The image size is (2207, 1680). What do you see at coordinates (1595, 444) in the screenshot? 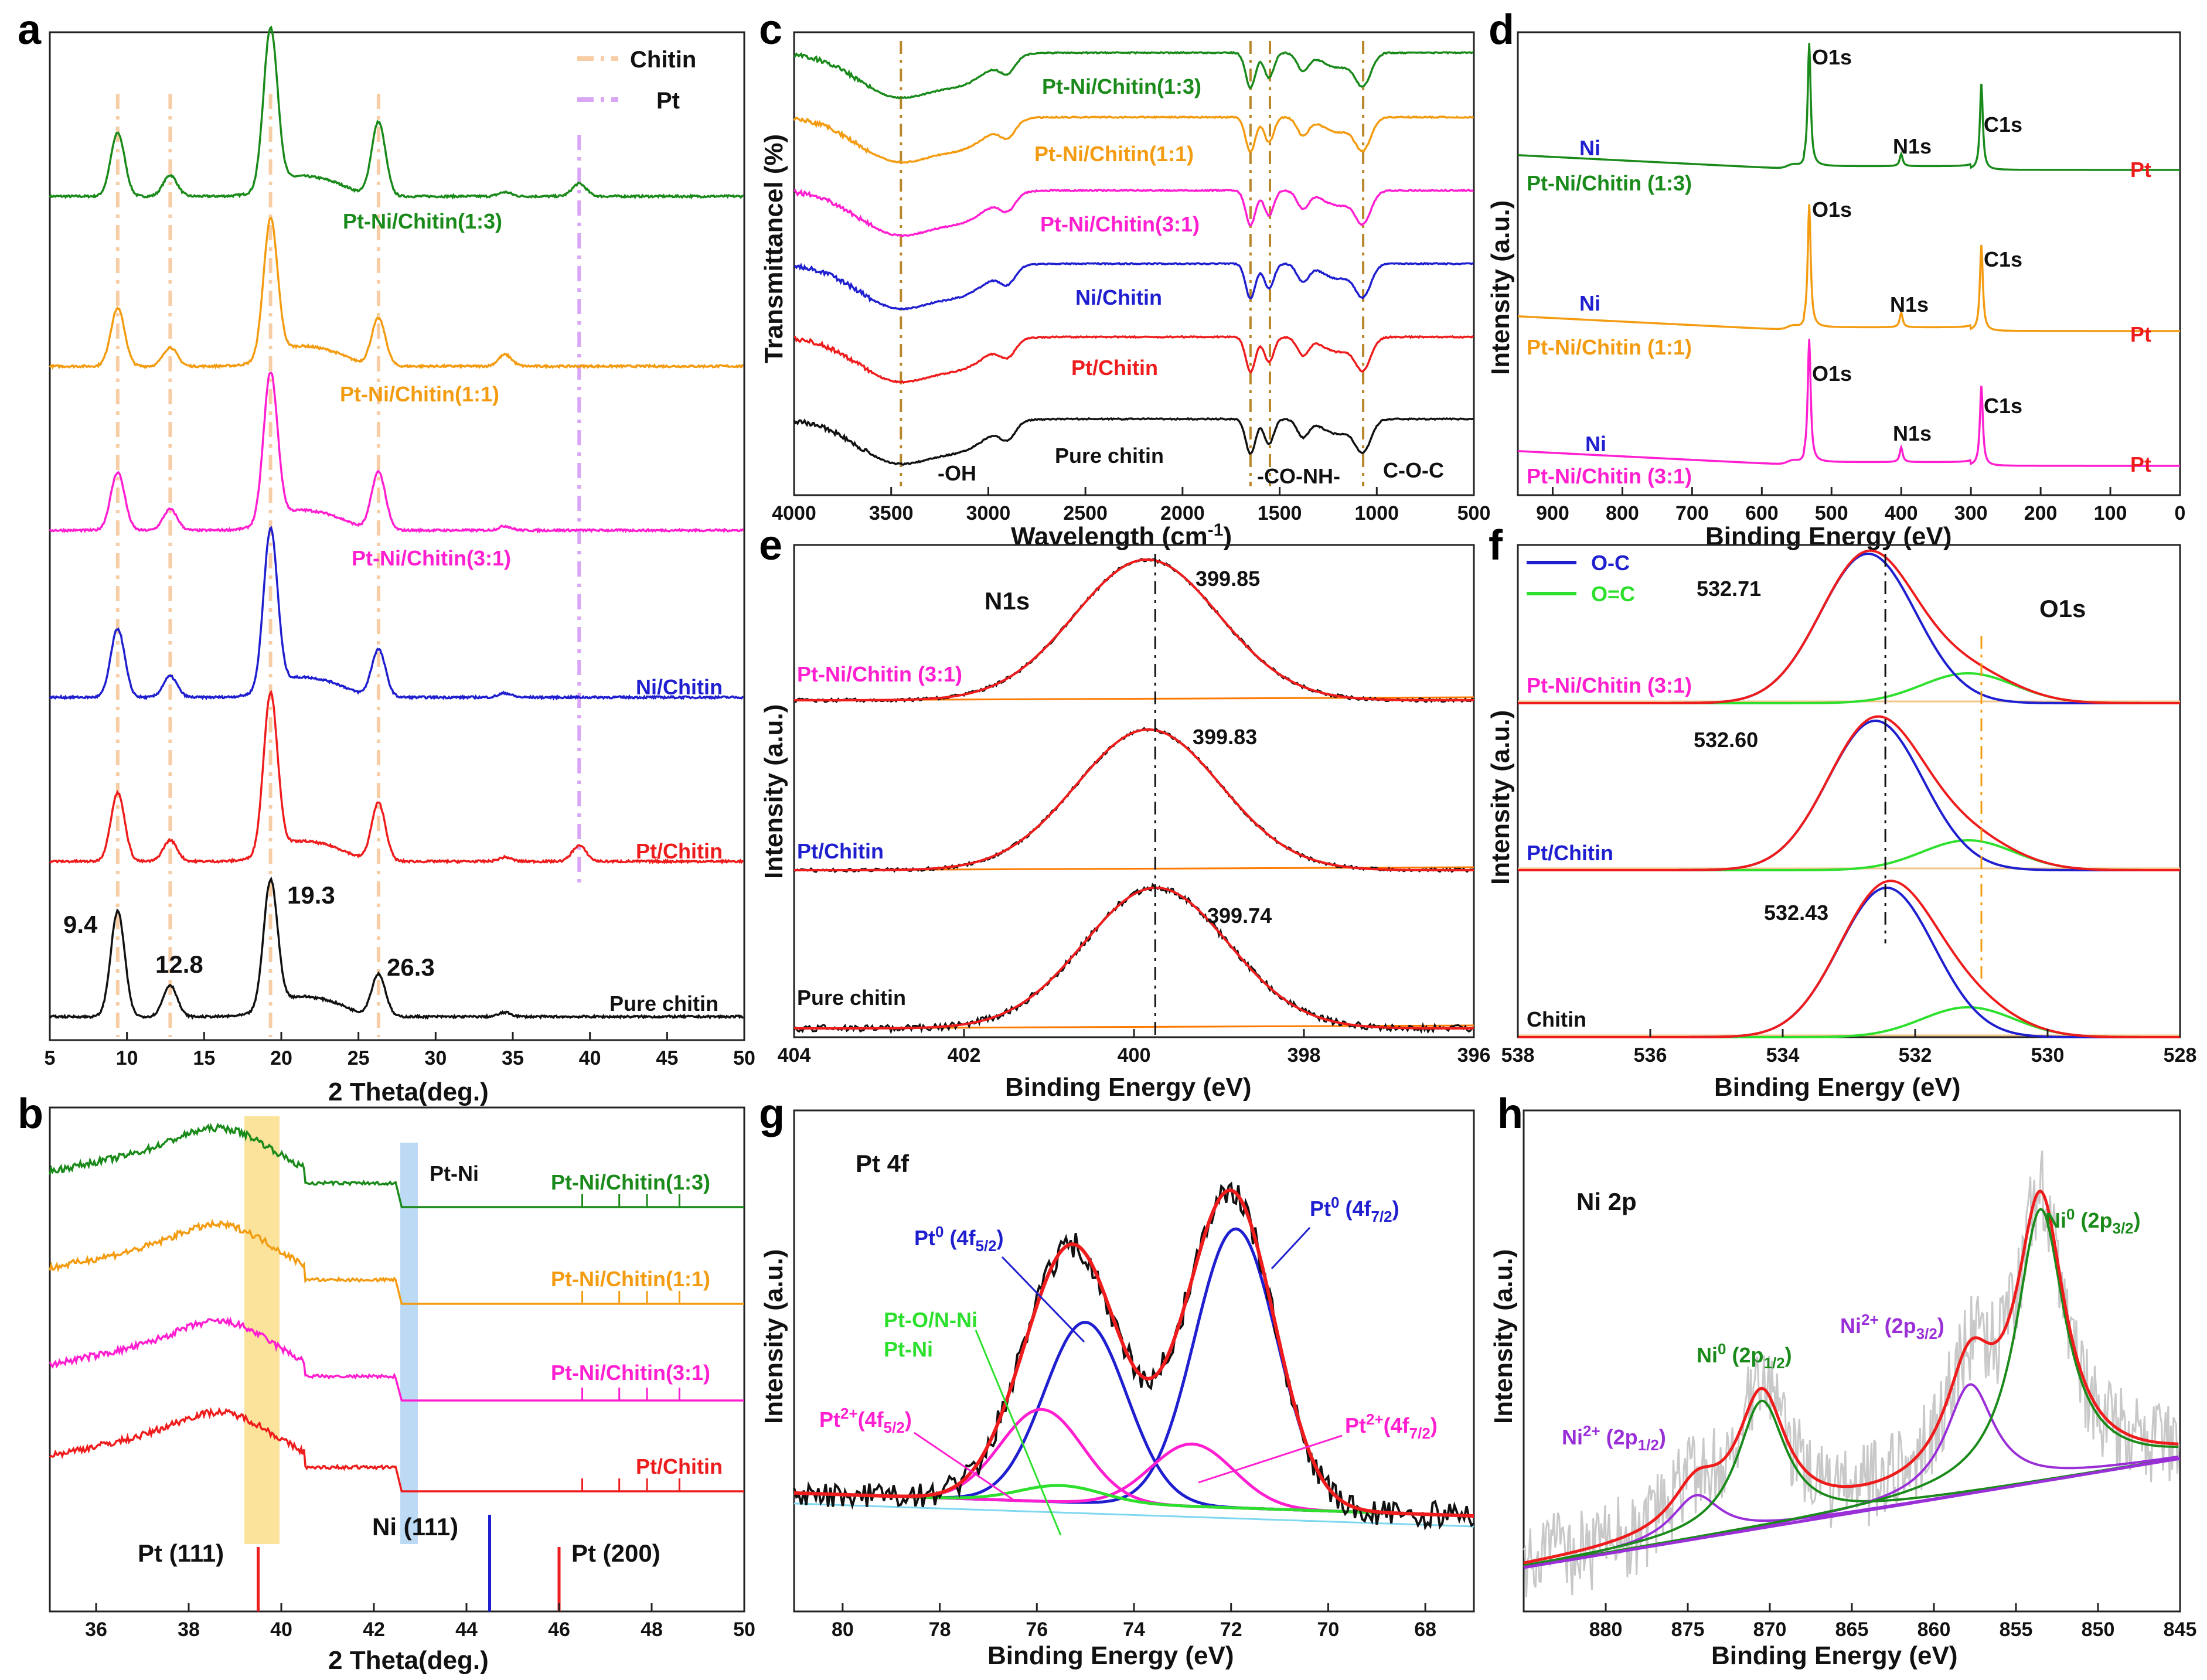
I see `d-ni-label-3: Ni` at bounding box center [1595, 444].